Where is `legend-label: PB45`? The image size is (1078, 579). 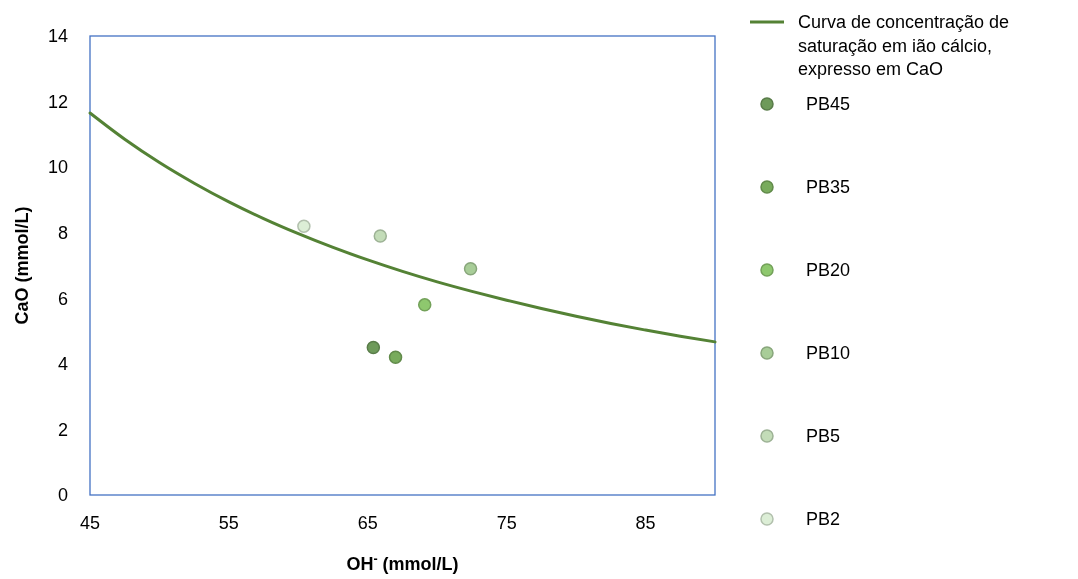
legend-label: PB45 is located at coordinates (828, 104).